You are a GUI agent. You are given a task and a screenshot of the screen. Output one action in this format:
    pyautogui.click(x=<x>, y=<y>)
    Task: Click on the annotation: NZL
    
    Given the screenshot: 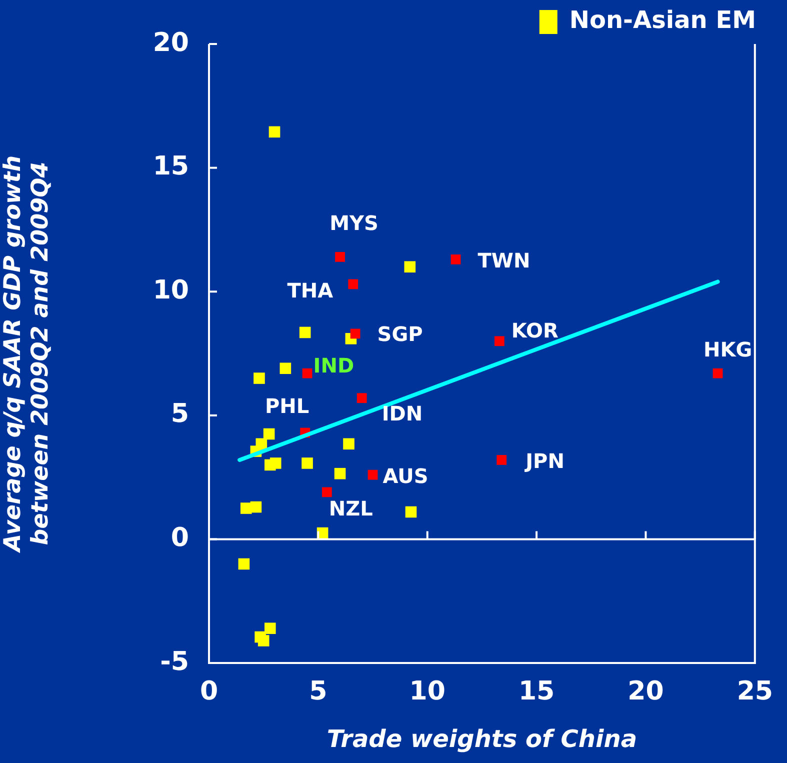 What is the action you would take?
    pyautogui.click(x=351, y=508)
    